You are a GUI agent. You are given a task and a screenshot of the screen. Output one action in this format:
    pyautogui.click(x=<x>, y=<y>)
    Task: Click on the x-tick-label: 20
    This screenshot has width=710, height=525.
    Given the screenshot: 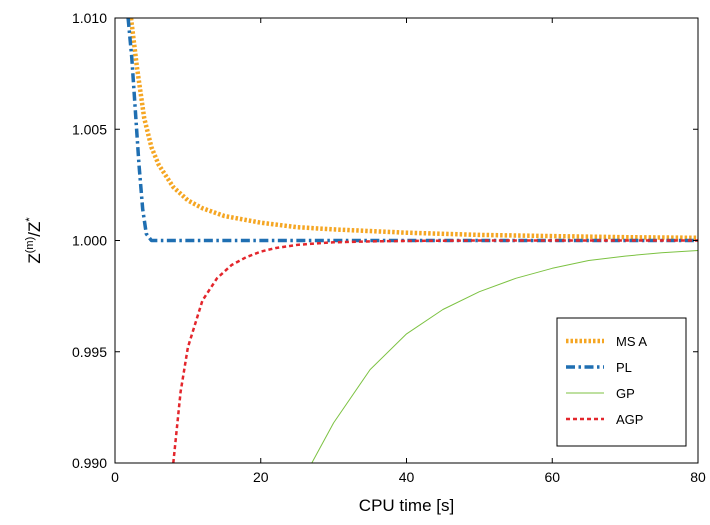 What is the action you would take?
    pyautogui.click(x=261, y=477)
    